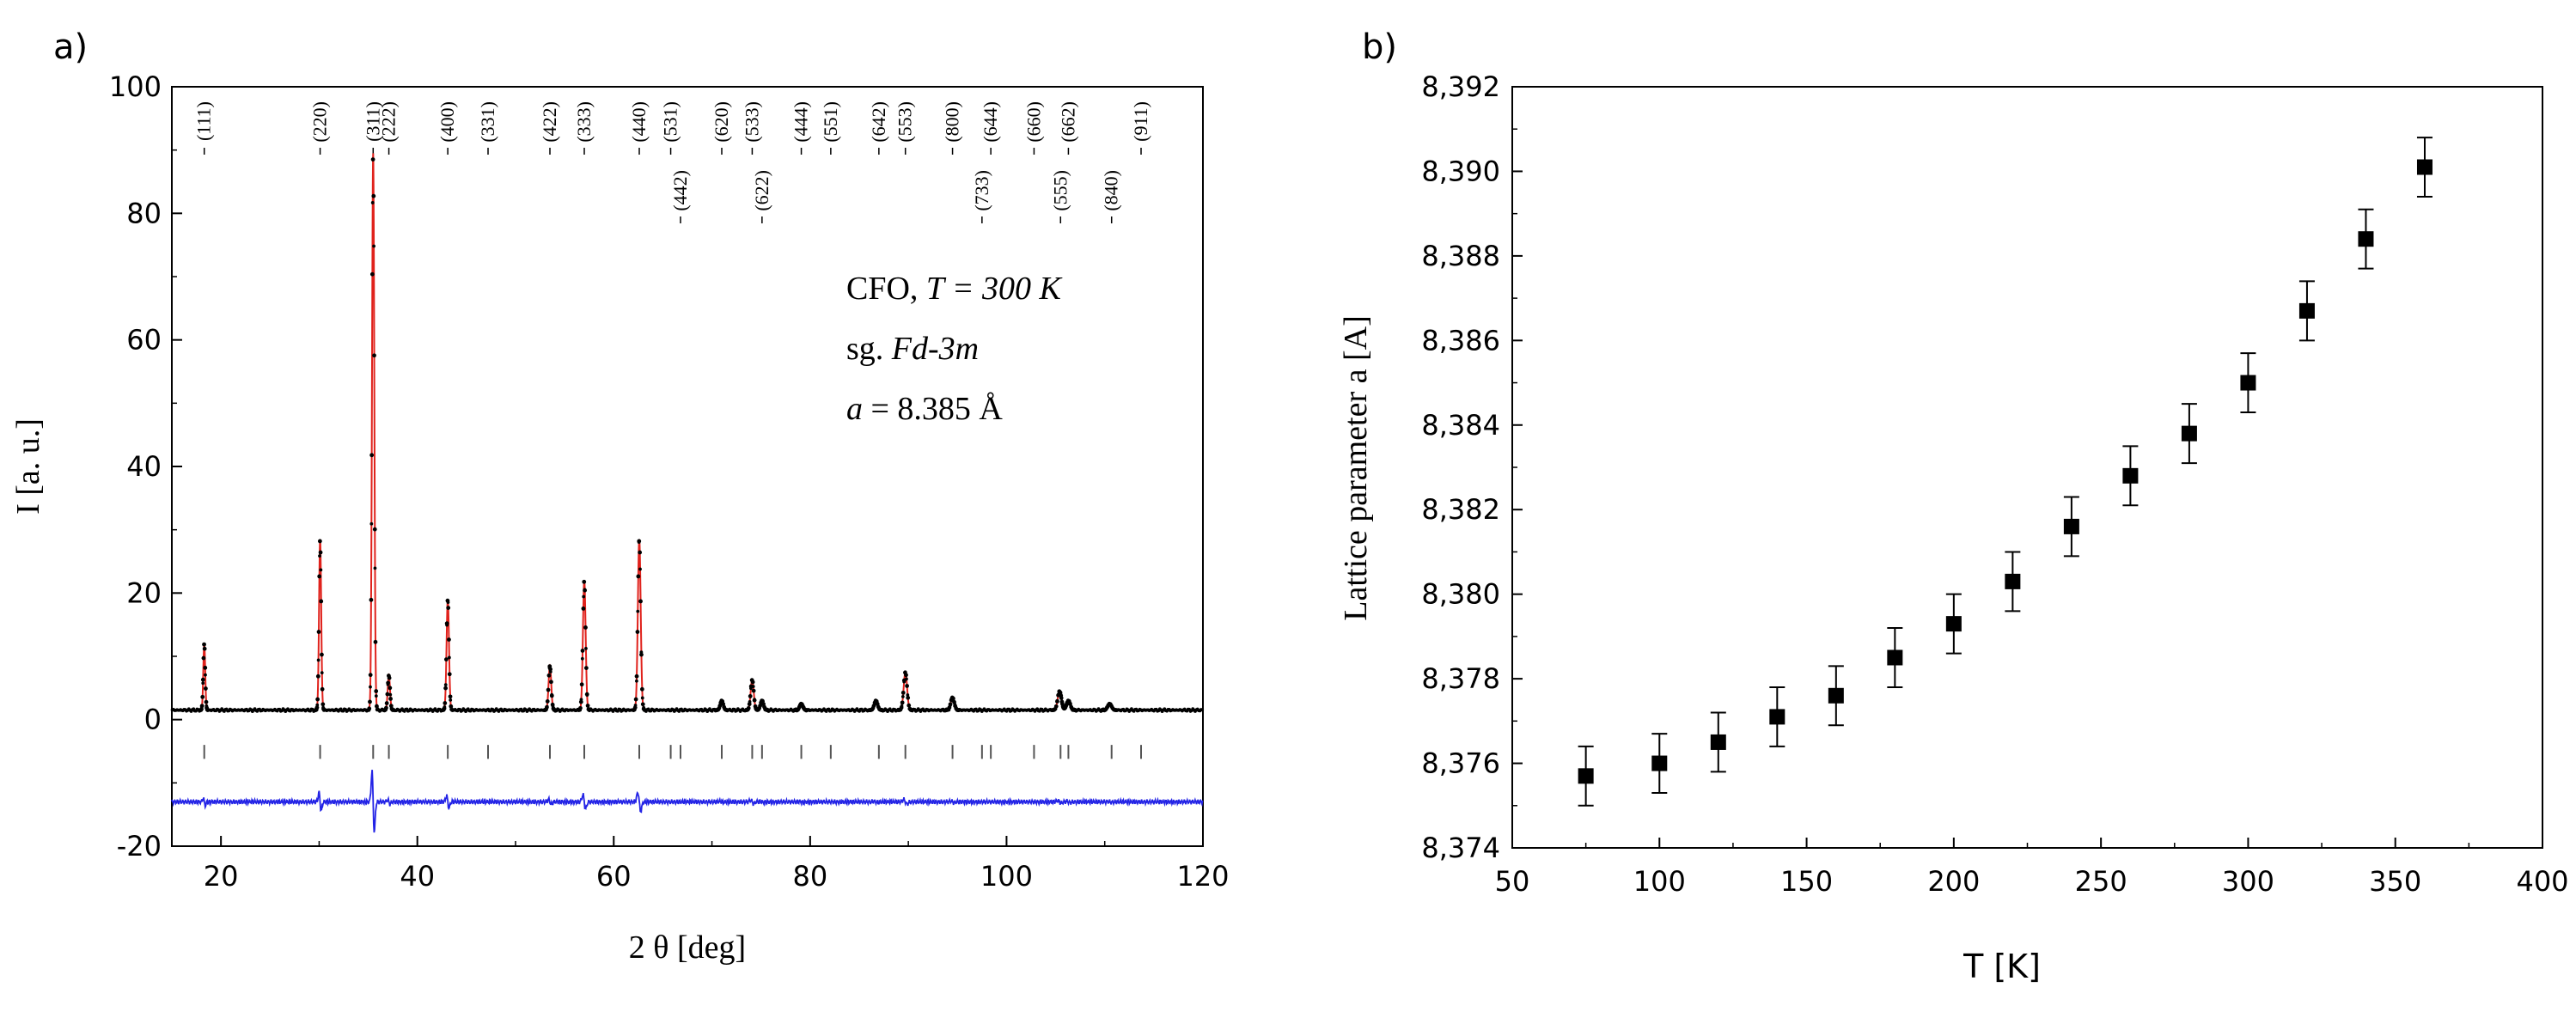 This screenshot has height=1024, width=2576. I want to click on x-tick-label: 350, so click(2395, 881).